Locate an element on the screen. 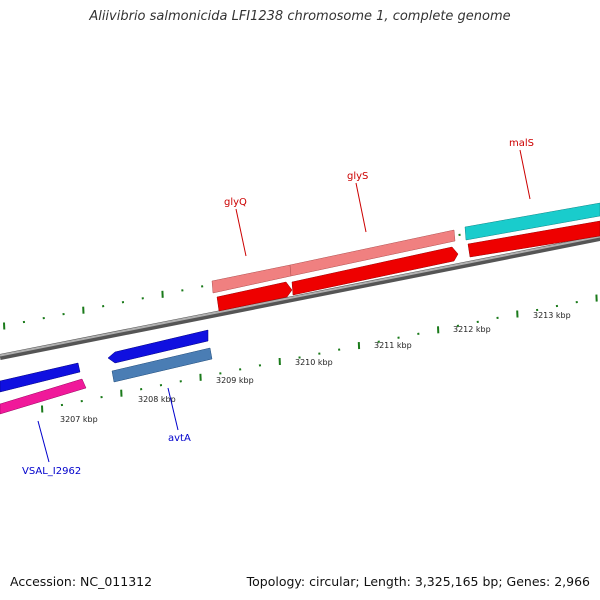  gene-avta-feature is located at coordinates (160, 356).